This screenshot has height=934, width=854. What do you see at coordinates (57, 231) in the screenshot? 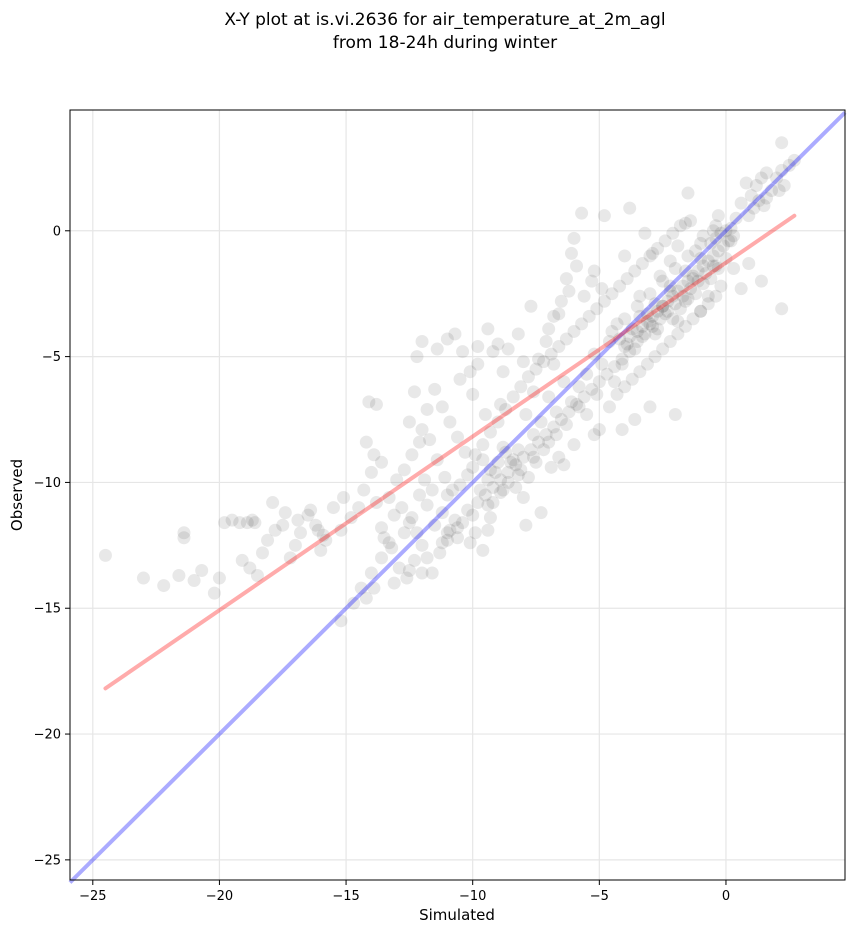
I see `y-tick-label: 0` at bounding box center [57, 231].